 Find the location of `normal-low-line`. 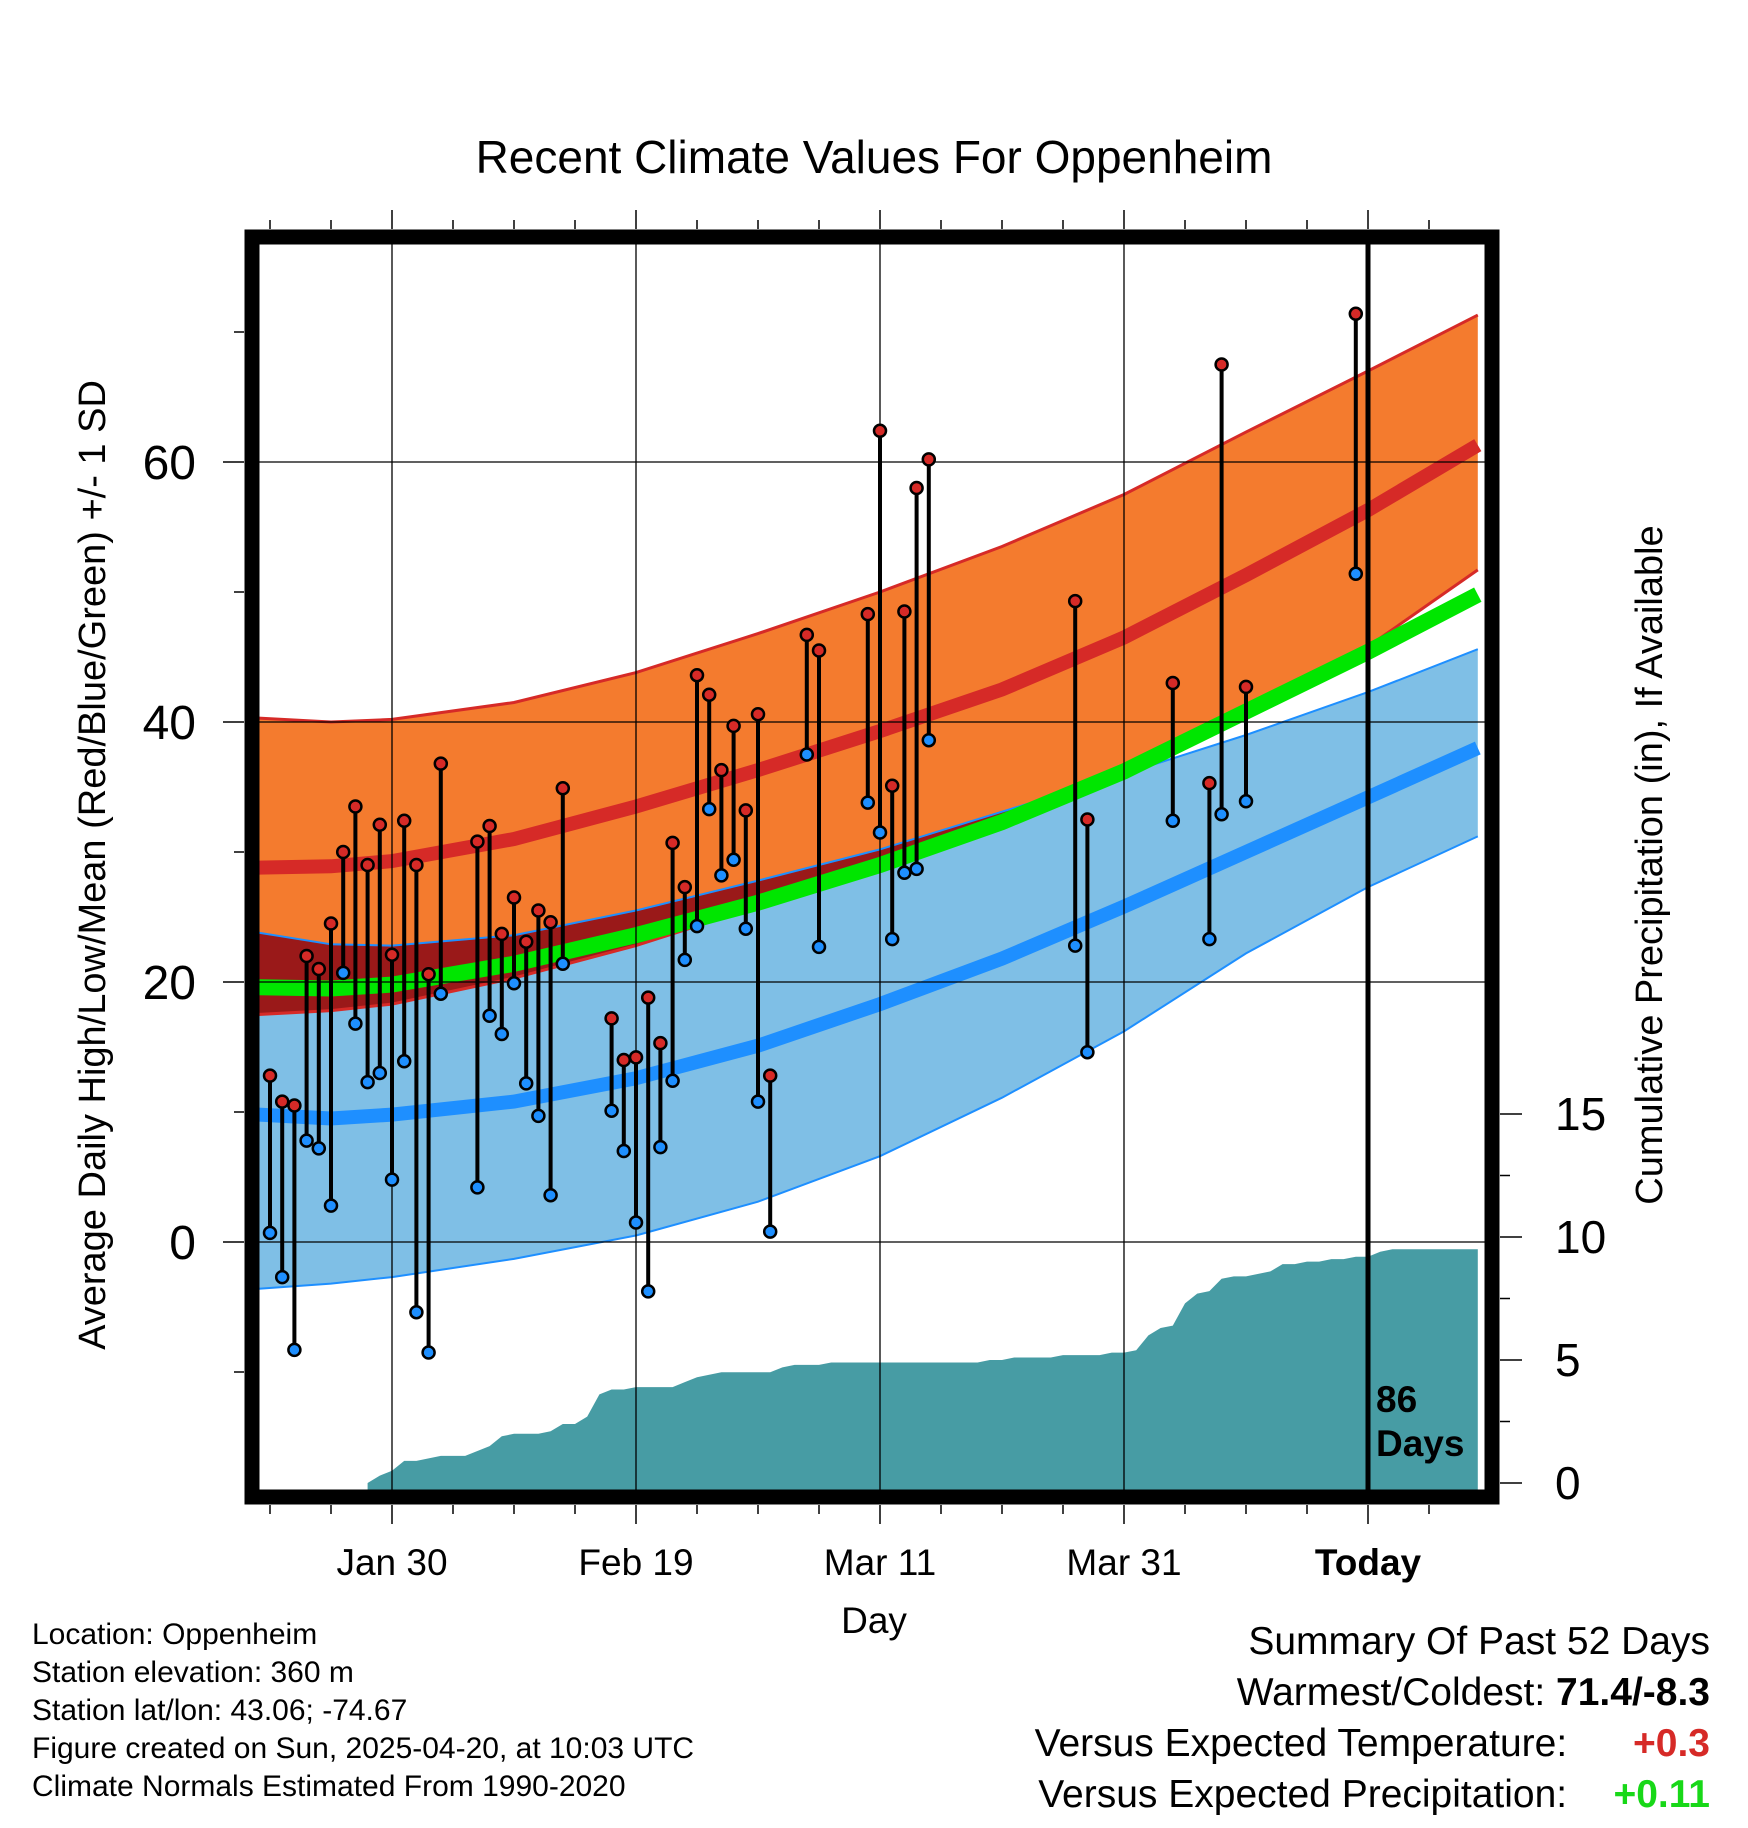

normal-low-line is located at coordinates (870, 933).